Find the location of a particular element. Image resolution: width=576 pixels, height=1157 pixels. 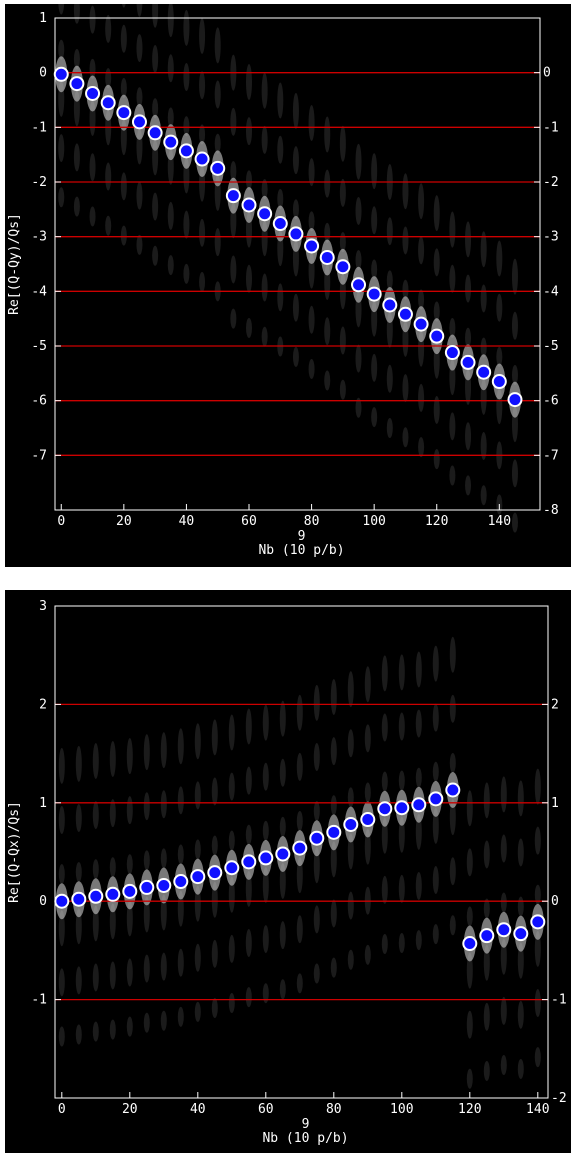

y-tick-label-right: -2 is located at coordinates (559, 1098).